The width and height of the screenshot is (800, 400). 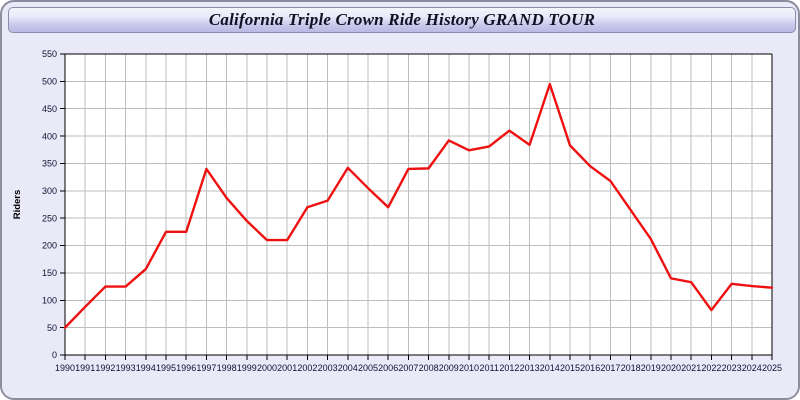 What do you see at coordinates (732, 368) in the screenshot?
I see `svg-text: 2023` at bounding box center [732, 368].